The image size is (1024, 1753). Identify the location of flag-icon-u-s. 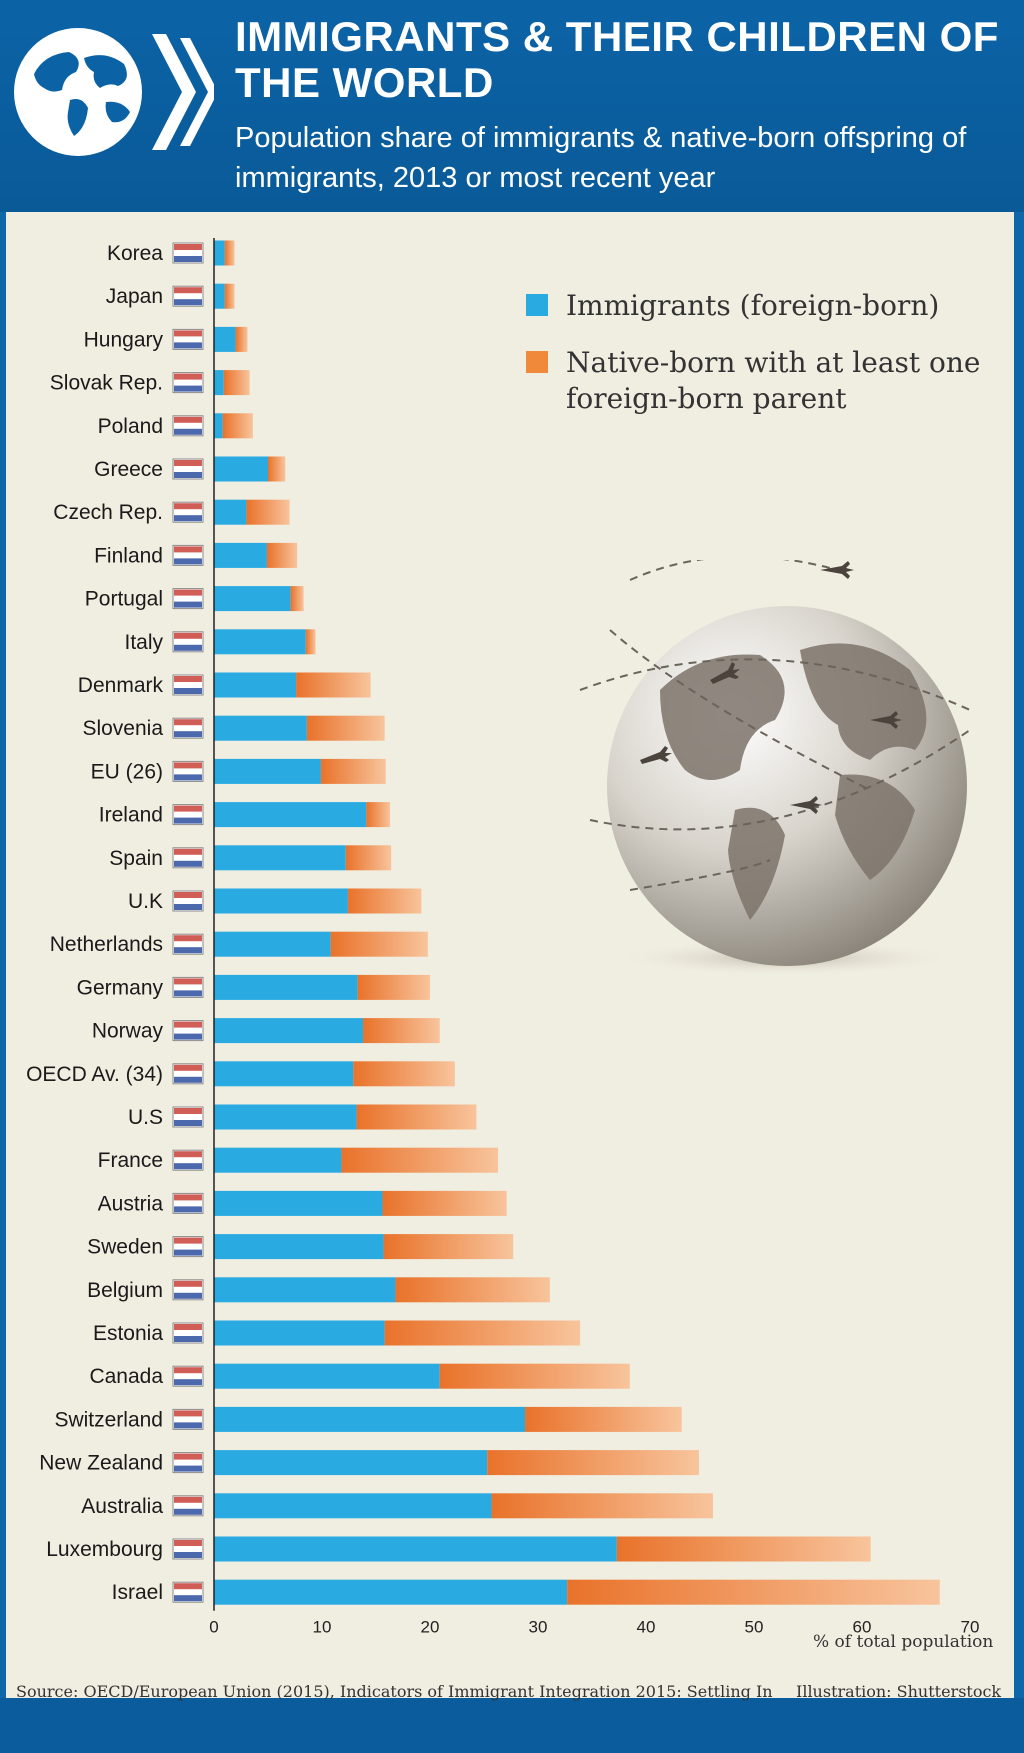
(188, 1117).